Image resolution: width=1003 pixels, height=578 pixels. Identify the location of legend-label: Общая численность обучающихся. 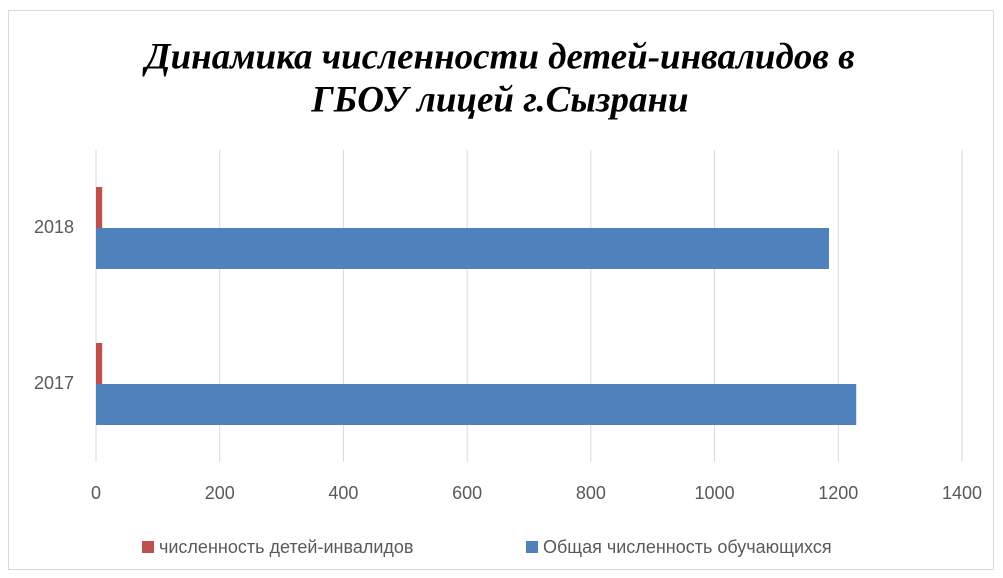
(687, 547).